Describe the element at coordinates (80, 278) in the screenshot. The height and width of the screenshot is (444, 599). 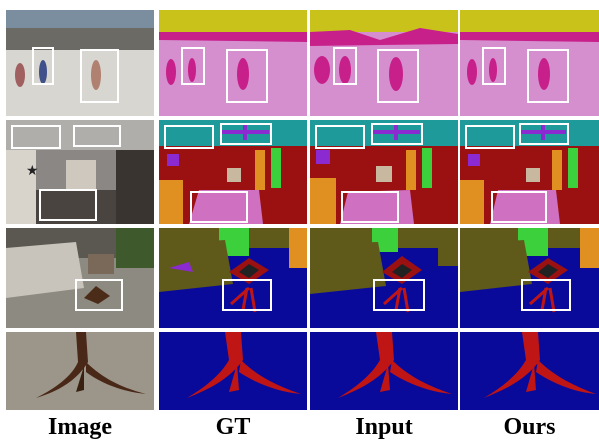
I see `row3-image` at that location.